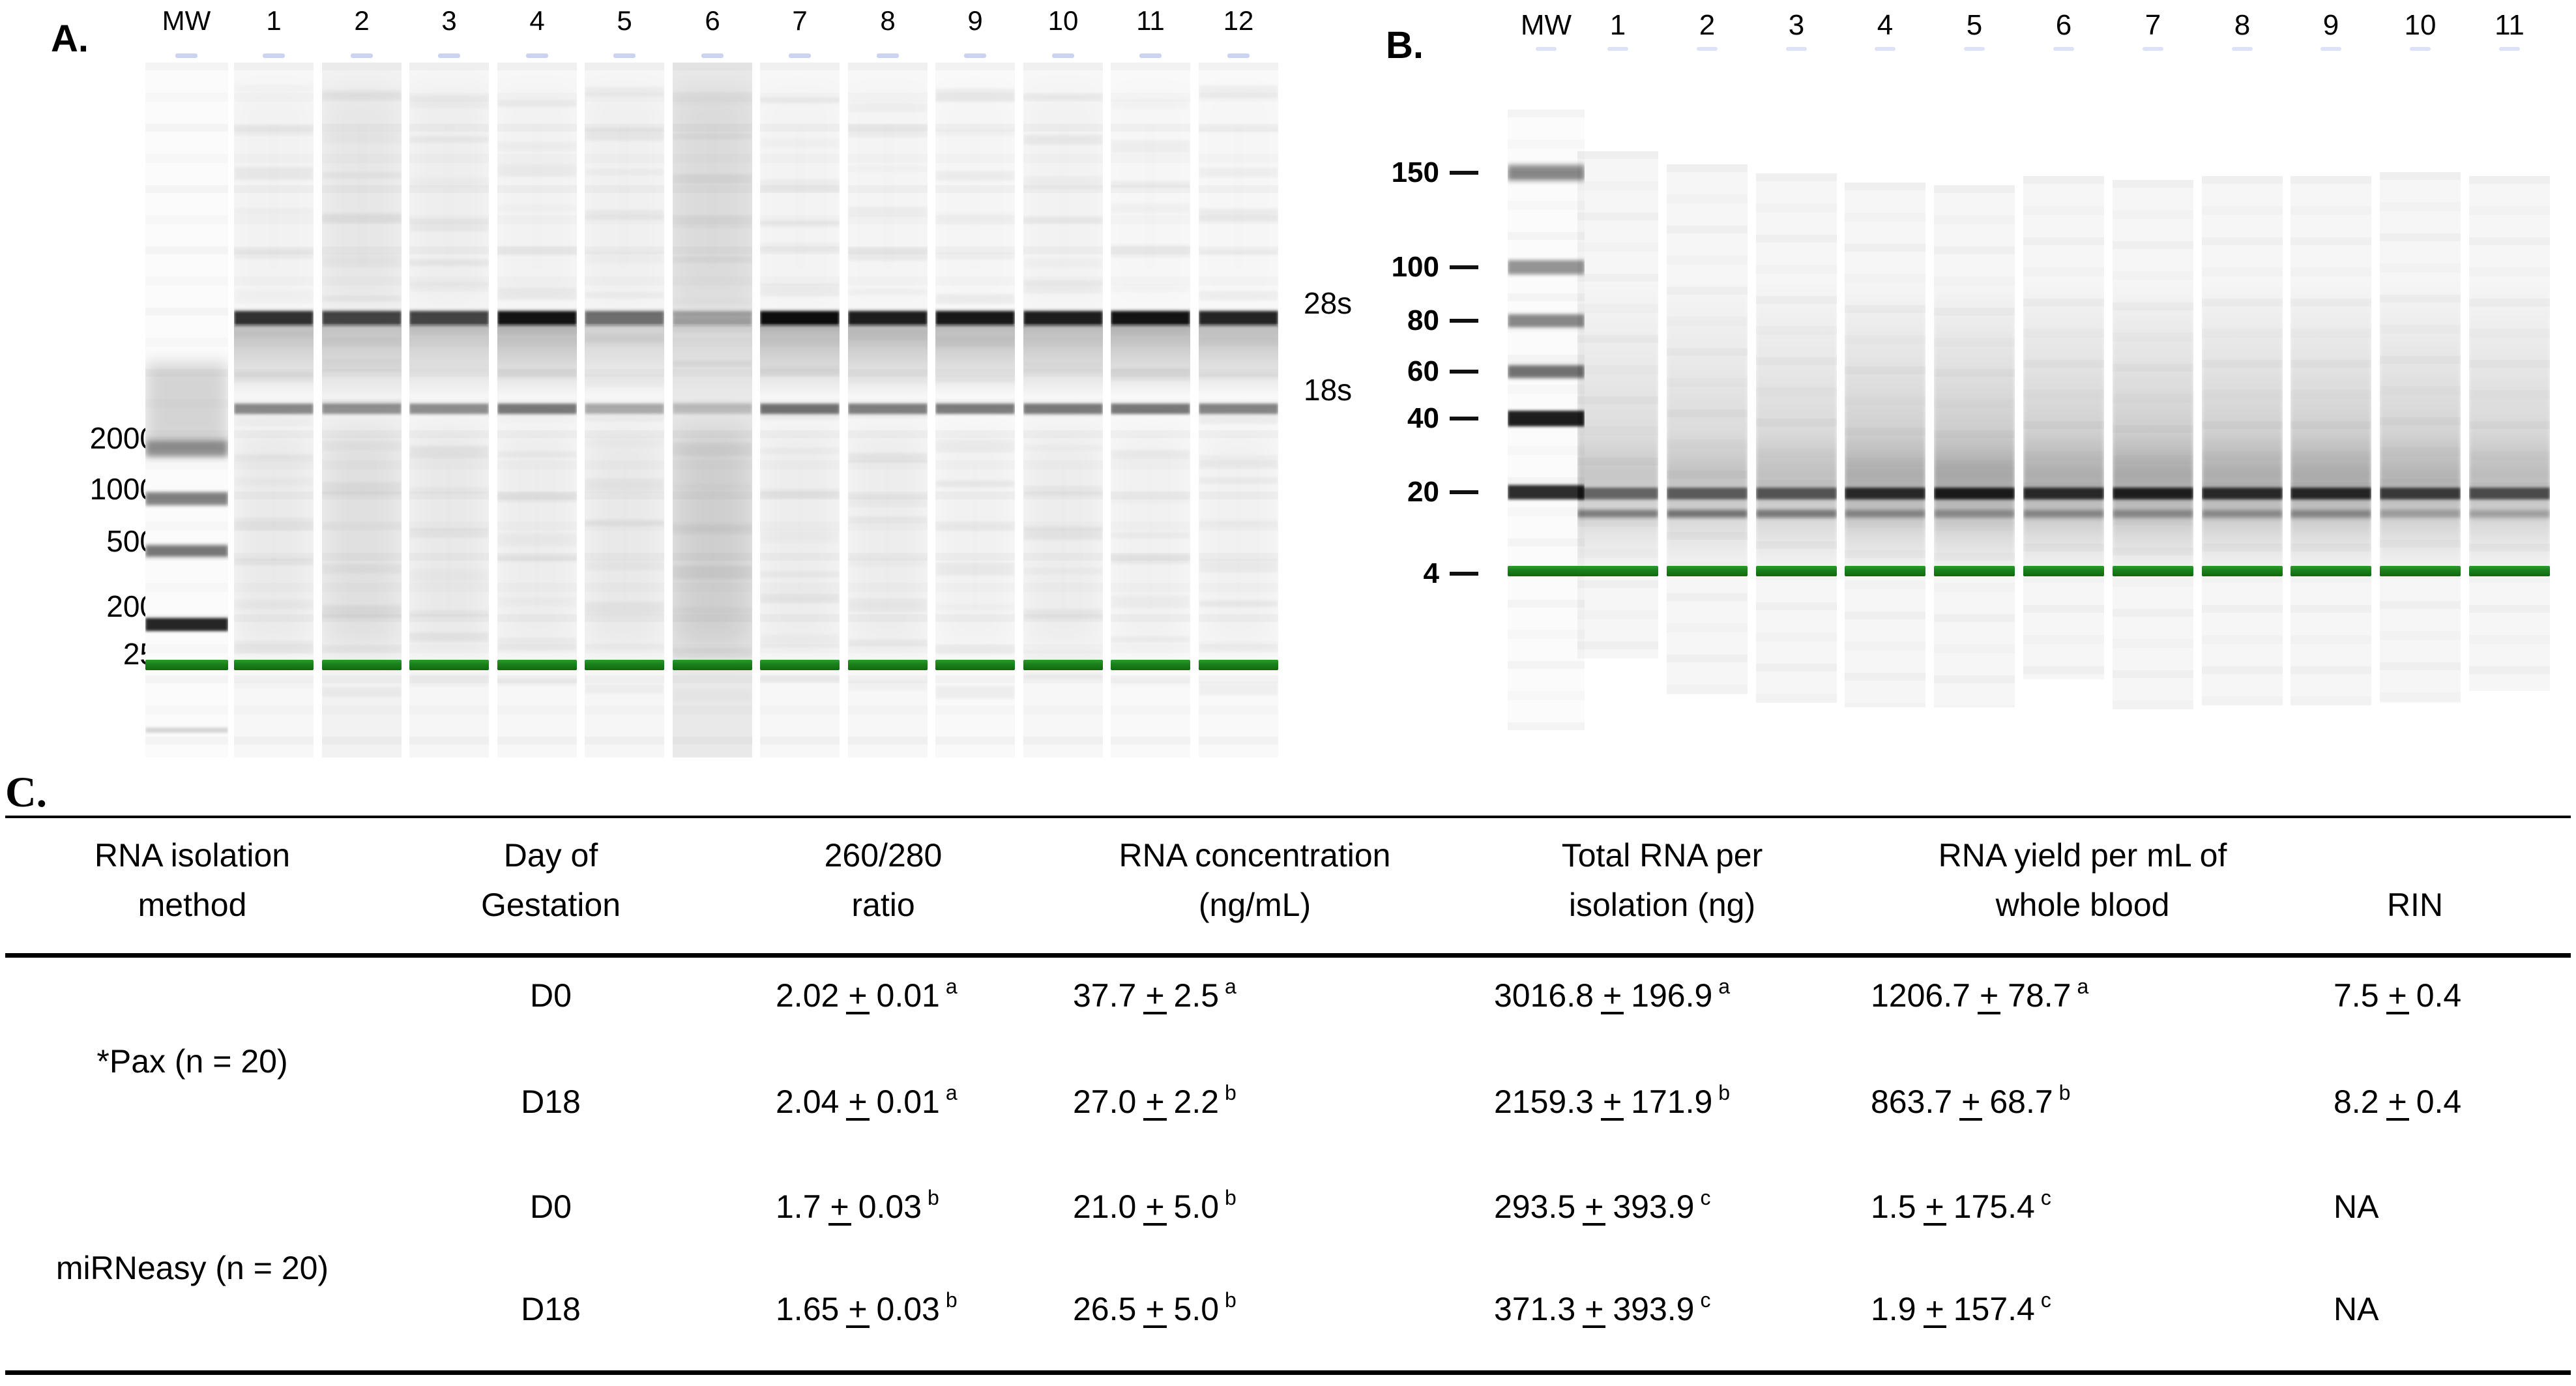 This screenshot has height=1386, width=2576. Describe the element at coordinates (1724, 986) in the screenshot. I see `superscript: a` at that location.